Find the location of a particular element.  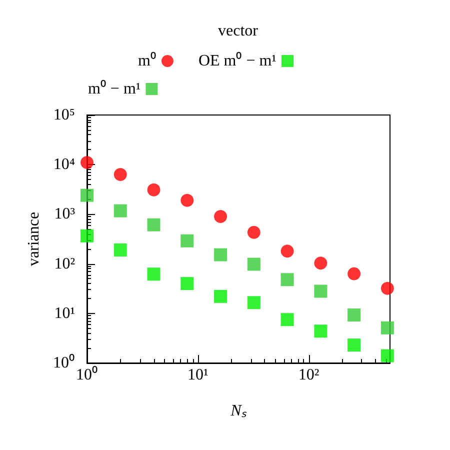

x-axis-title: Nₛ is located at coordinates (239, 411).